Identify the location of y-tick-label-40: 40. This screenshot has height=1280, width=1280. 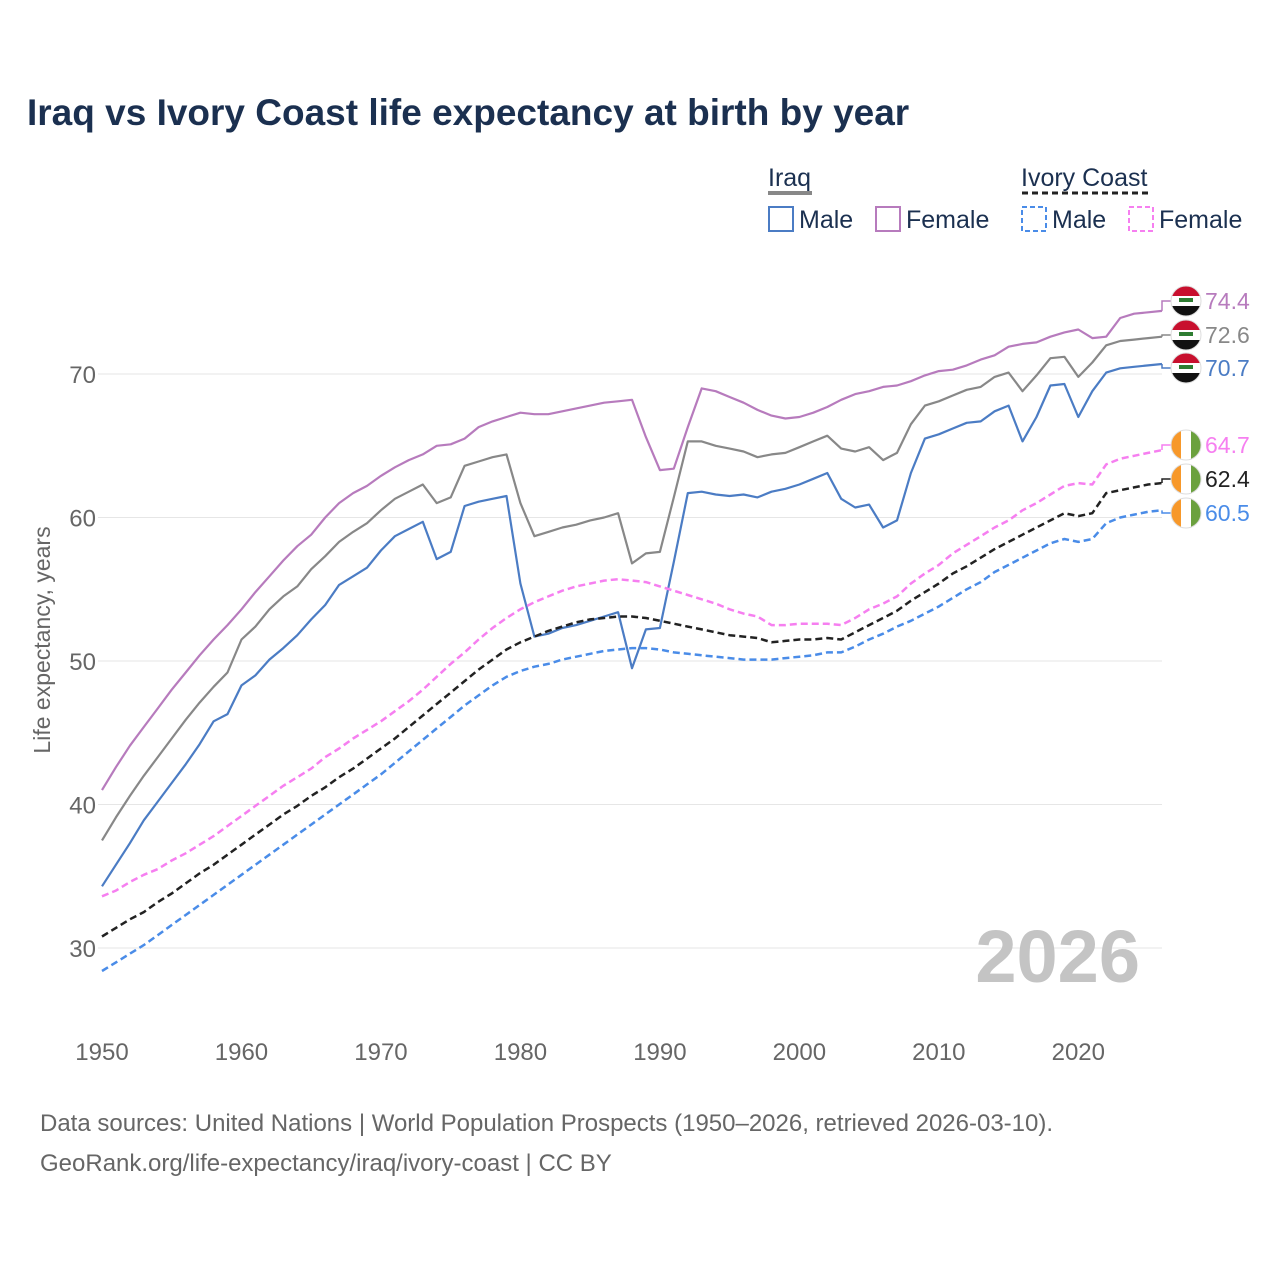
(82, 806).